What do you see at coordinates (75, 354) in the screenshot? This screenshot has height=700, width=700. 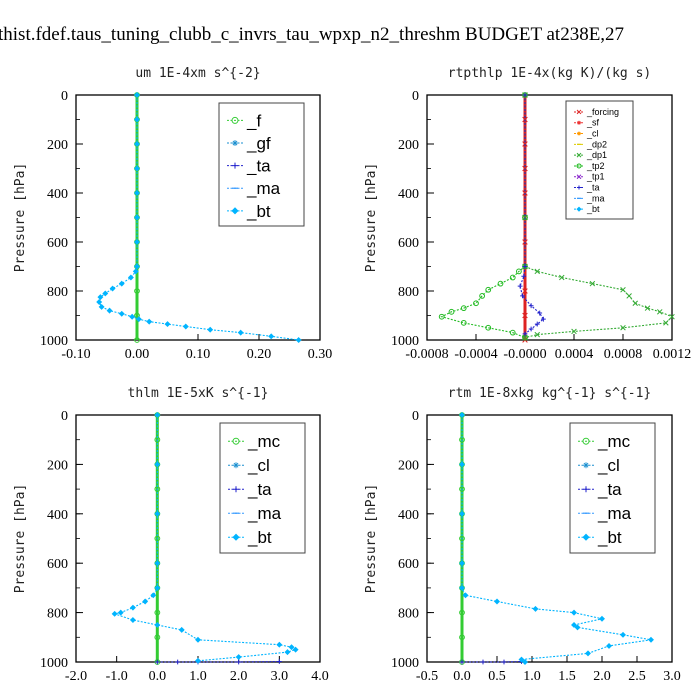 I see `x-tick-label: -0.10` at bounding box center [75, 354].